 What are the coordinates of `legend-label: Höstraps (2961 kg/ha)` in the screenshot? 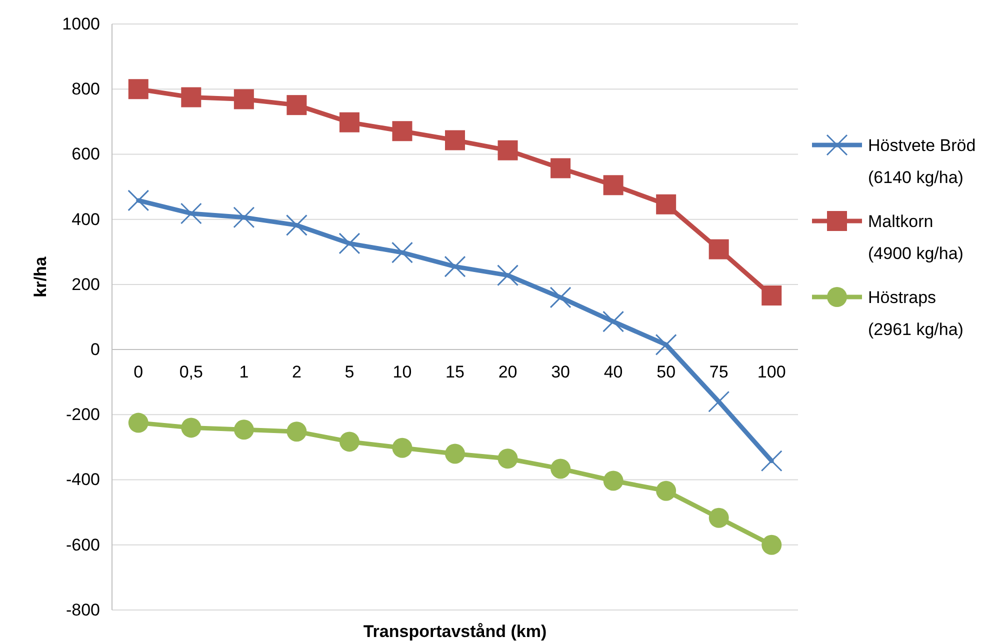 It's located at (916, 313).